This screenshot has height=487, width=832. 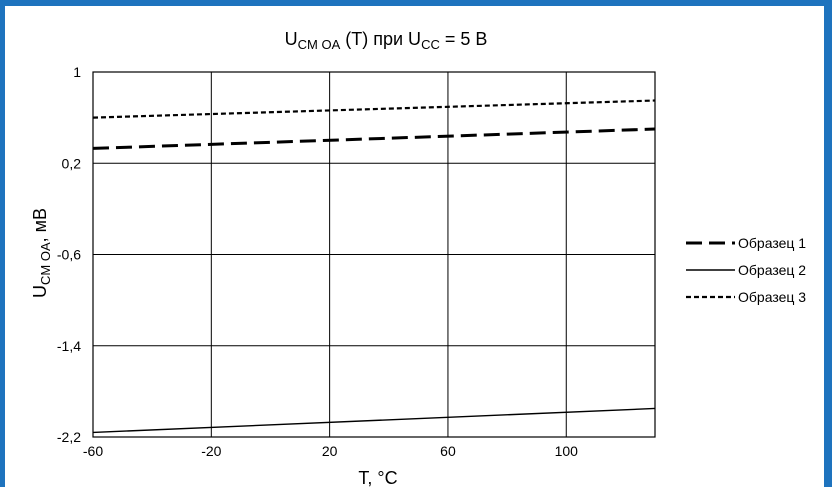 I want to click on y-axis-label: UCM OA, мВ, so click(x=41, y=253).